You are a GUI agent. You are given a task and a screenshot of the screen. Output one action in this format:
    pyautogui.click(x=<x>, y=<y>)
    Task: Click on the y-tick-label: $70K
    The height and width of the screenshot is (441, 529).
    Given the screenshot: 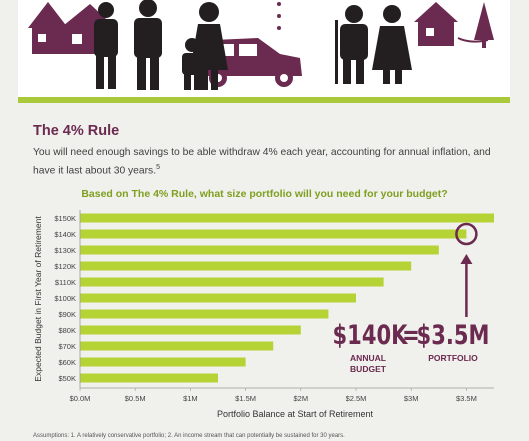 What is the action you would take?
    pyautogui.click(x=67, y=346)
    